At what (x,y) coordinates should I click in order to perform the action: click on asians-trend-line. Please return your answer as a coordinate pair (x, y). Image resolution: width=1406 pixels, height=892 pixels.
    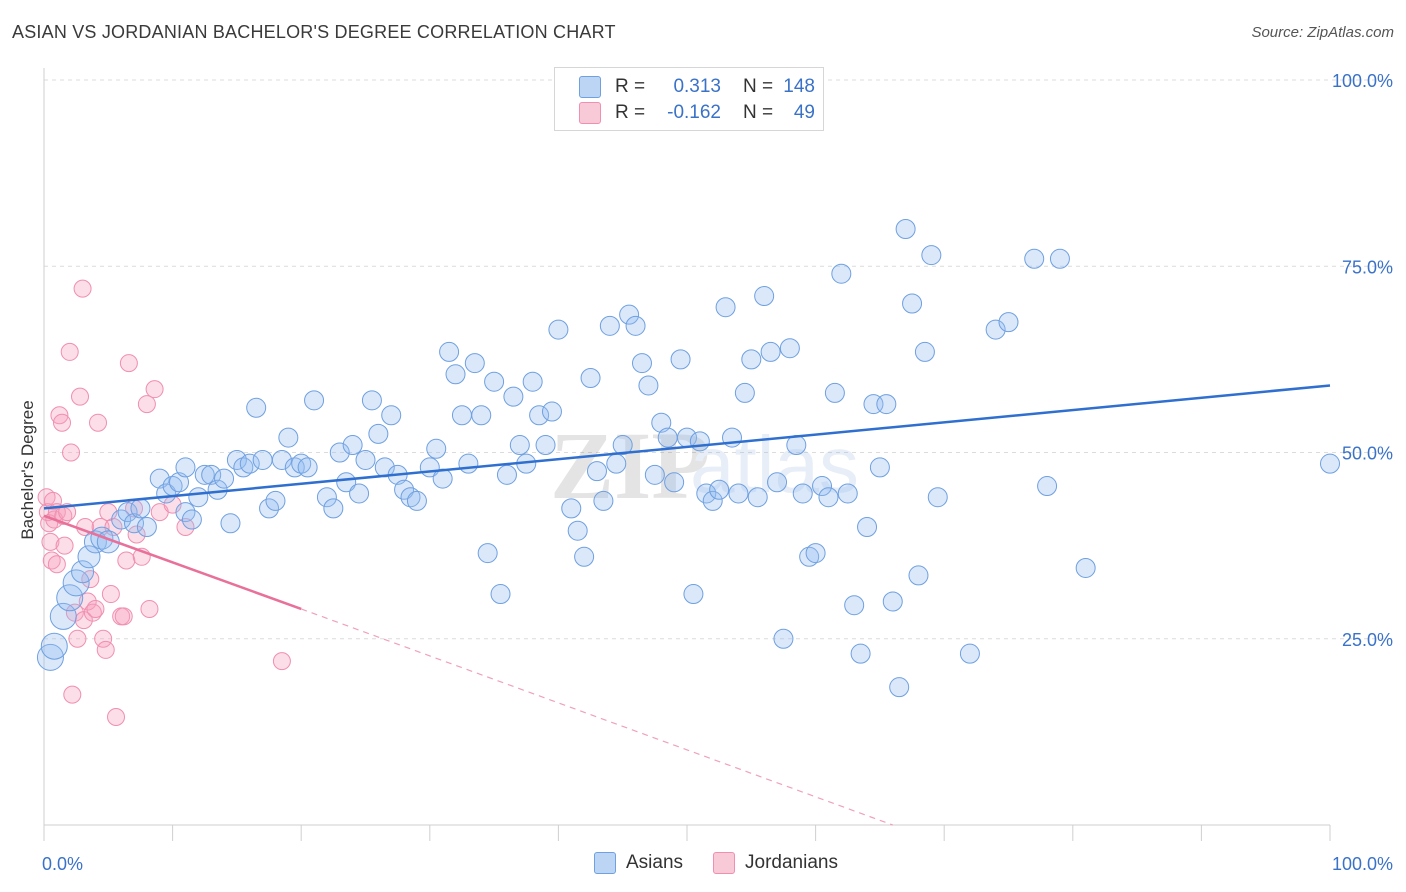
    Looking at the image, I should click on (687, 447).